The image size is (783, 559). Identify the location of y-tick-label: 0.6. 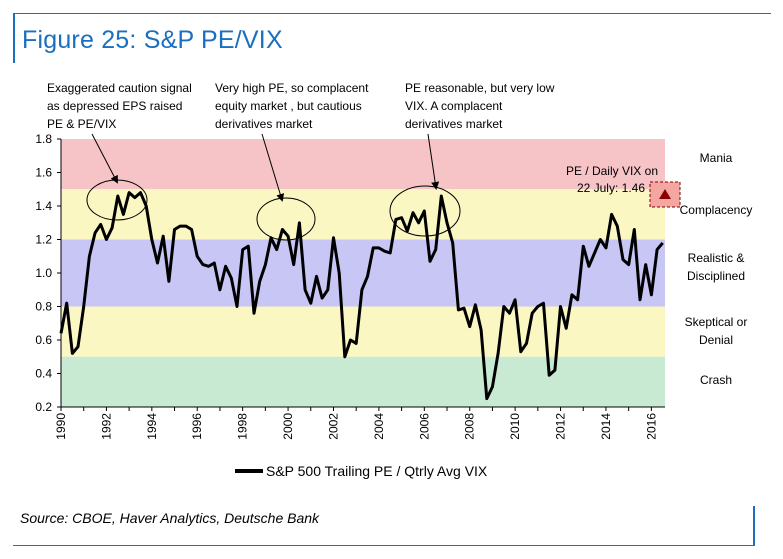
(43, 340).